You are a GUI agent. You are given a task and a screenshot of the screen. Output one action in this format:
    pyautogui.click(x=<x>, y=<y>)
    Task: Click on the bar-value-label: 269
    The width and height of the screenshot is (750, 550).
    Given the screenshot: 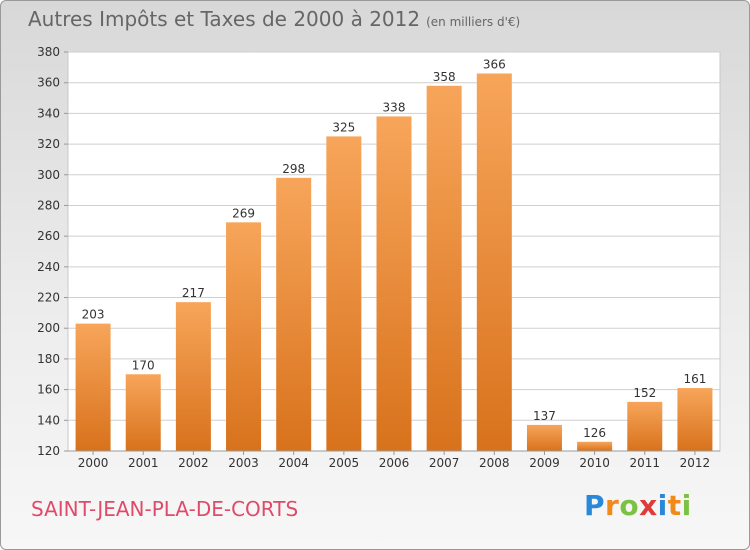 What is the action you would take?
    pyautogui.click(x=243, y=213)
    